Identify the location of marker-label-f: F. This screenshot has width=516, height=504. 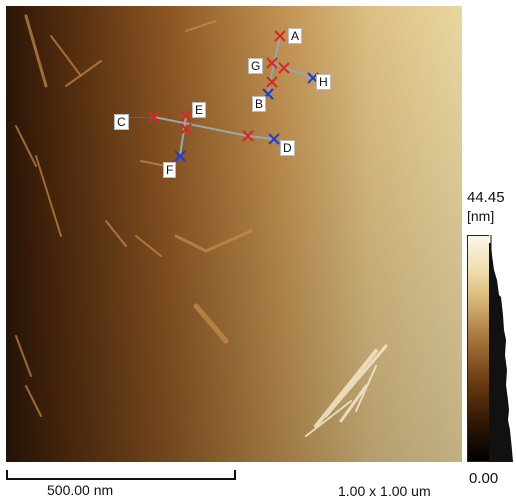
(170, 170).